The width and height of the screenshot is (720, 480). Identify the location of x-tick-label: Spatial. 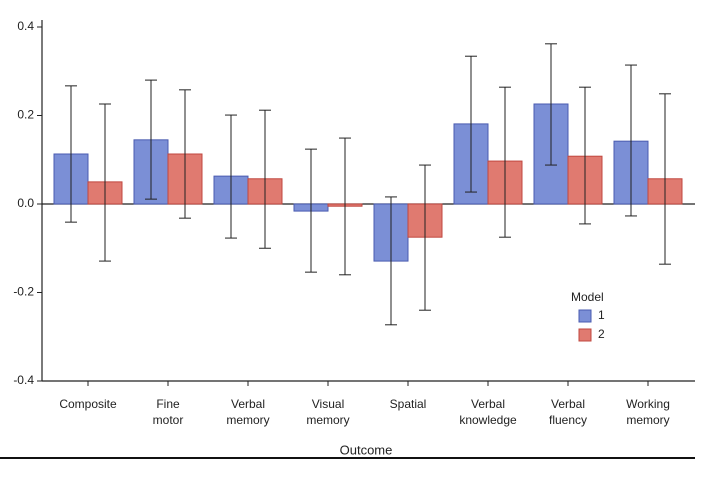
(408, 404).